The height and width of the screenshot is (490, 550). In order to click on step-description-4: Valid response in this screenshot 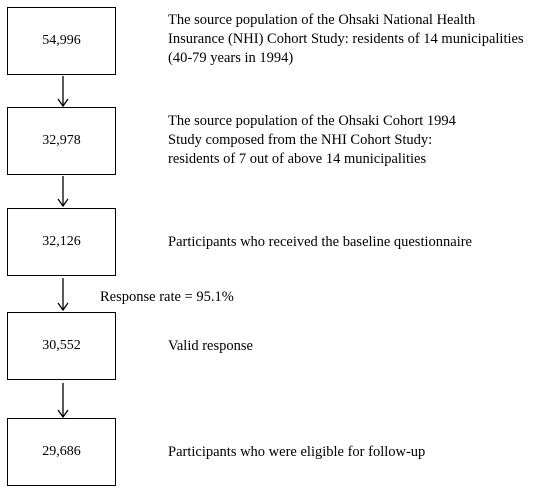, I will do `click(210, 346)`.